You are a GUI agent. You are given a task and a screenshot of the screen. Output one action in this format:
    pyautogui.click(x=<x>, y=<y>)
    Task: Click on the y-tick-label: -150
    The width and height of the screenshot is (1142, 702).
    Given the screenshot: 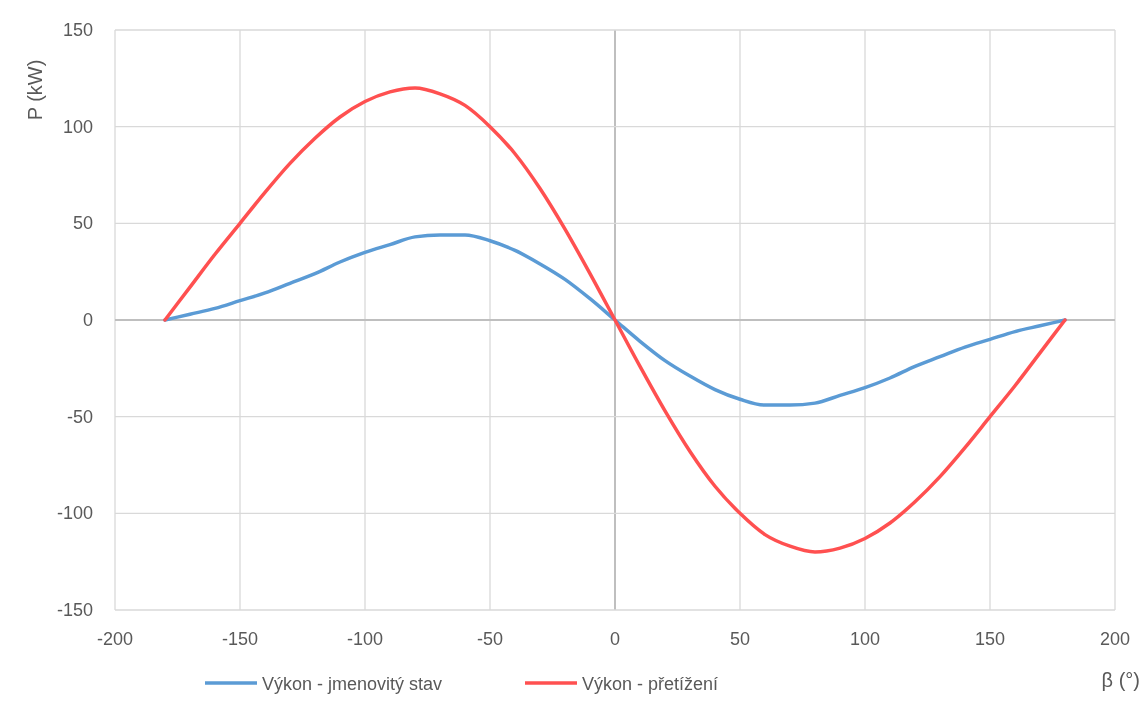 What is the action you would take?
    pyautogui.click(x=74, y=610)
    